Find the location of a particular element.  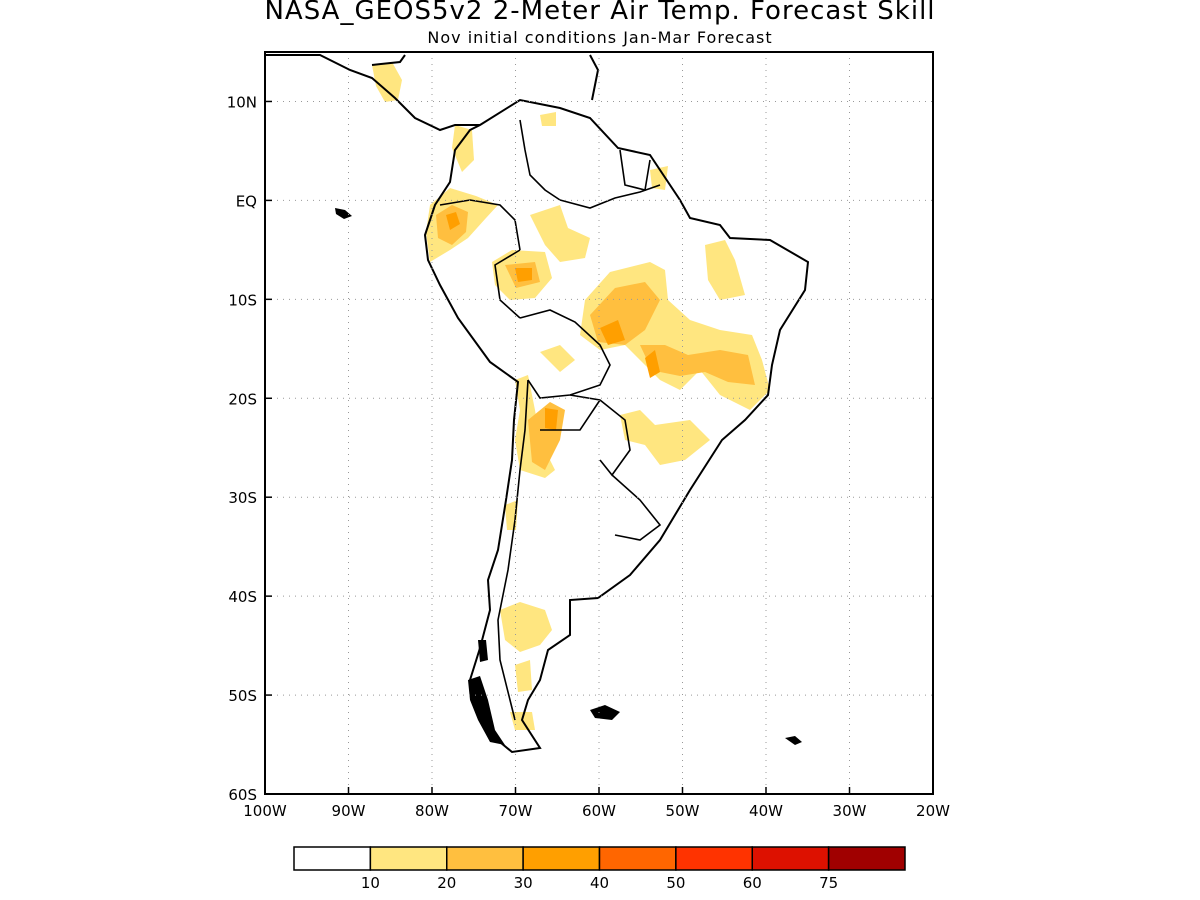

lon-tick-label: 90W is located at coordinates (349, 811).